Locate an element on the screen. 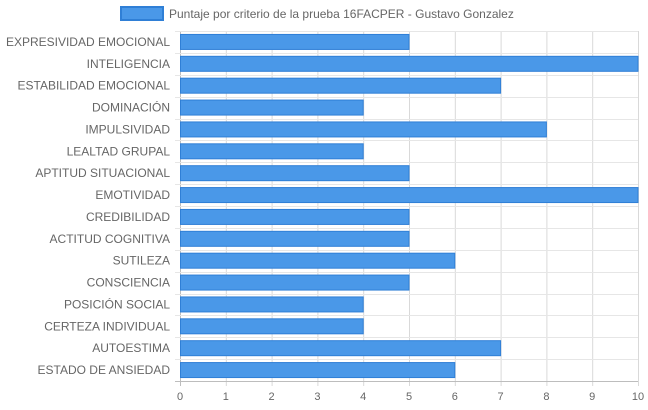  category-label: CONSCIENCIA is located at coordinates (128, 283).